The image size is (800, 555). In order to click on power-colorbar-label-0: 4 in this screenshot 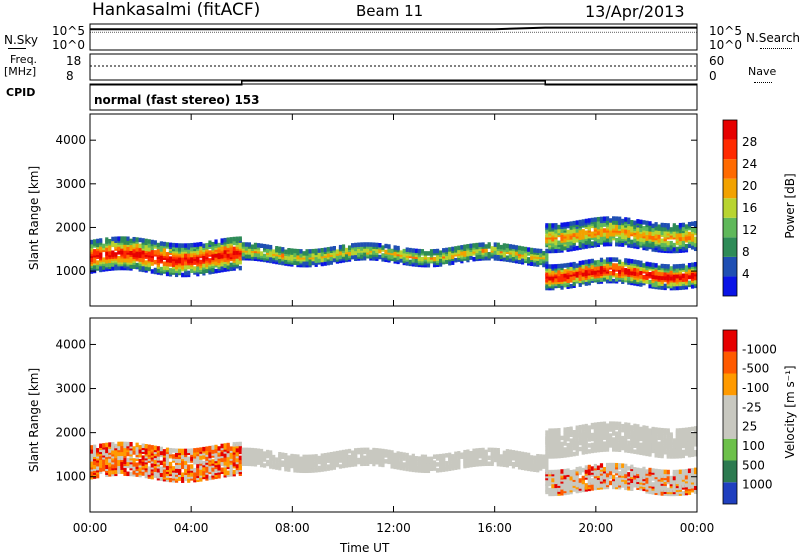, I will do `click(746, 274)`.